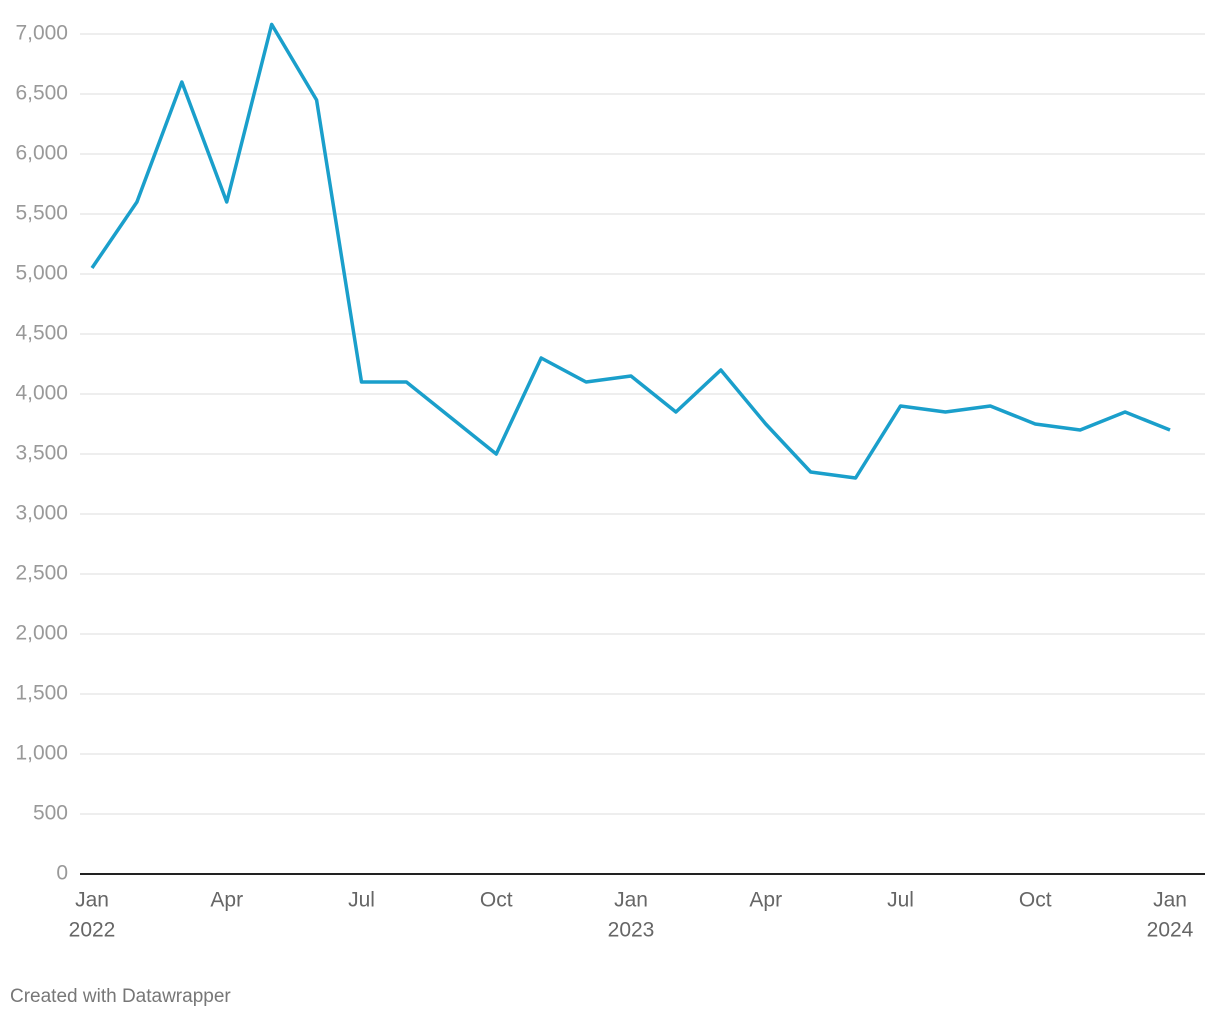 The image size is (1220, 1025). Describe the element at coordinates (41, 633) in the screenshot. I see `y-tick-label: 2,000` at that location.